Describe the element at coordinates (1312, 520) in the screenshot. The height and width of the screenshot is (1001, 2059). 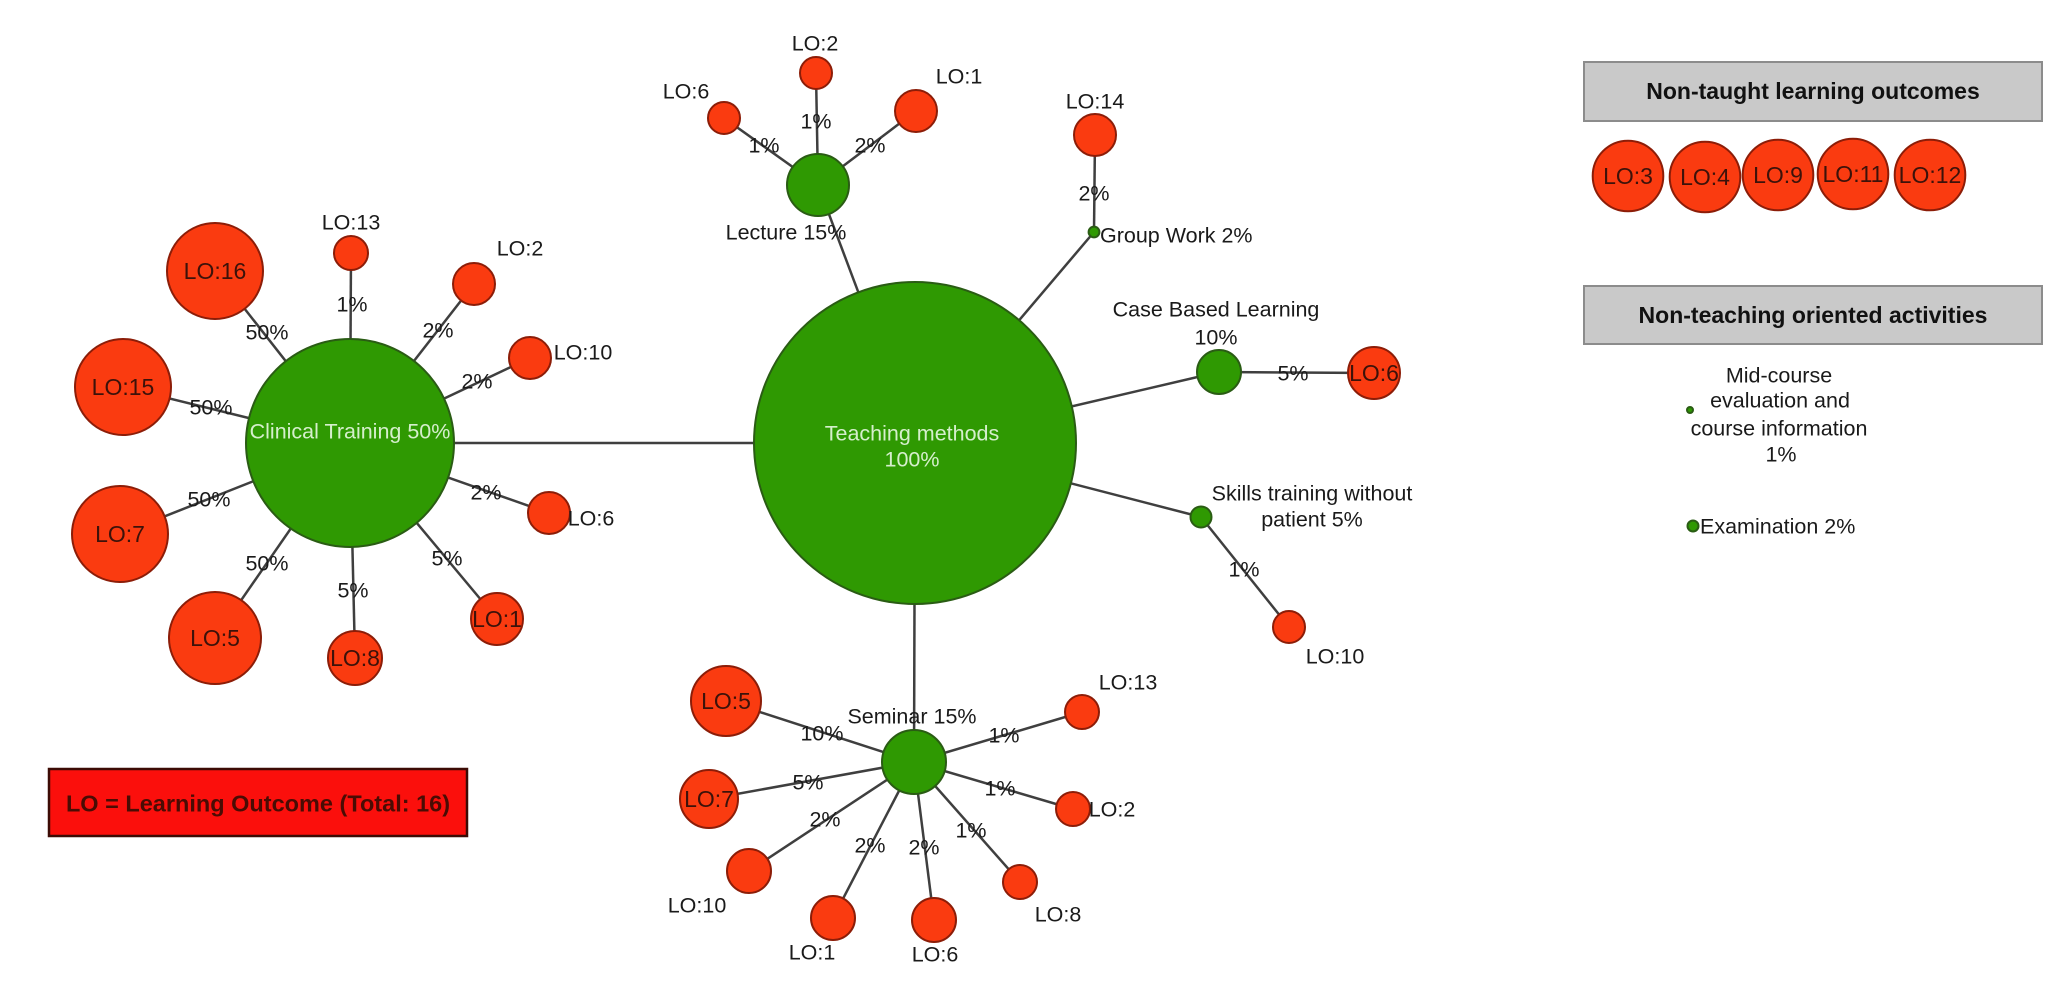
I see `svg-text: patient 5%` at that location.